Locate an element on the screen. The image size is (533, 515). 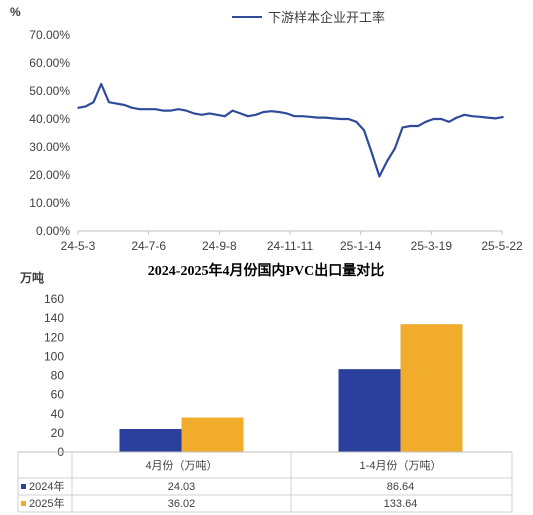
line-y-tick-label: 30.00% is located at coordinates (49, 147).